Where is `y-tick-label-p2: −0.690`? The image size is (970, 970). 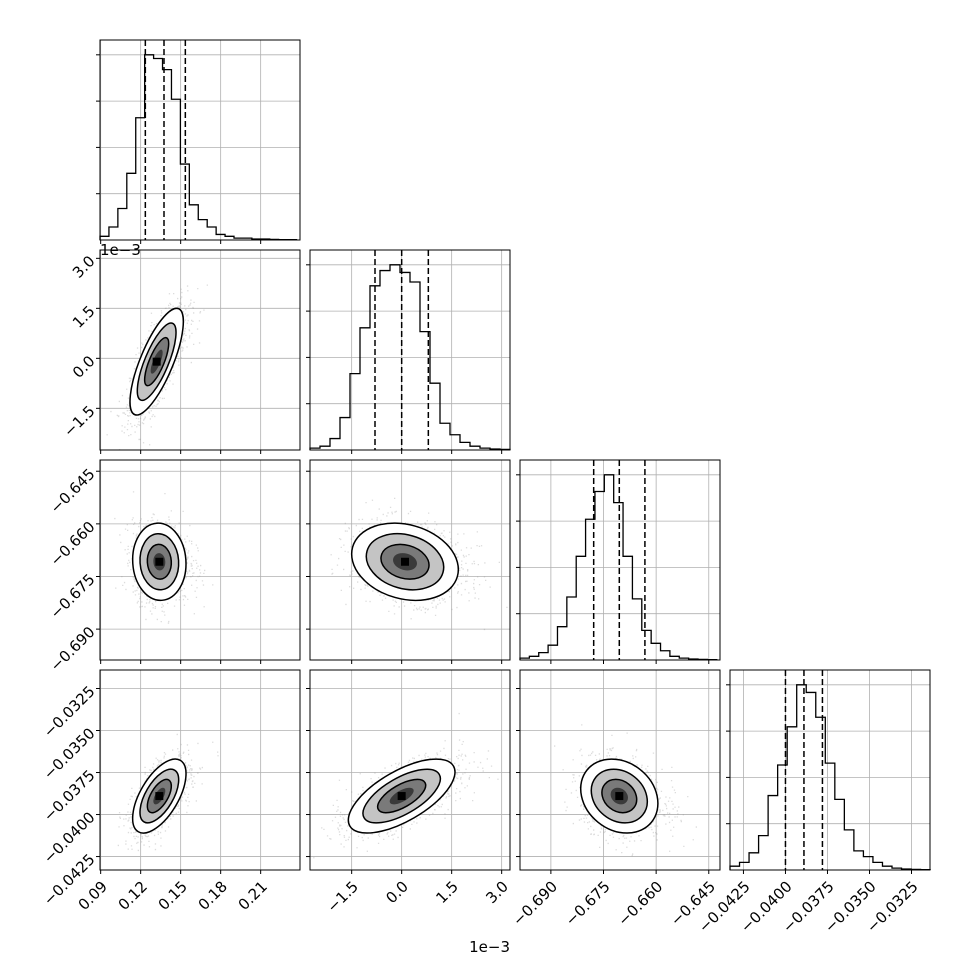
y-tick-label-p2: −0.690 is located at coordinates (73, 649).